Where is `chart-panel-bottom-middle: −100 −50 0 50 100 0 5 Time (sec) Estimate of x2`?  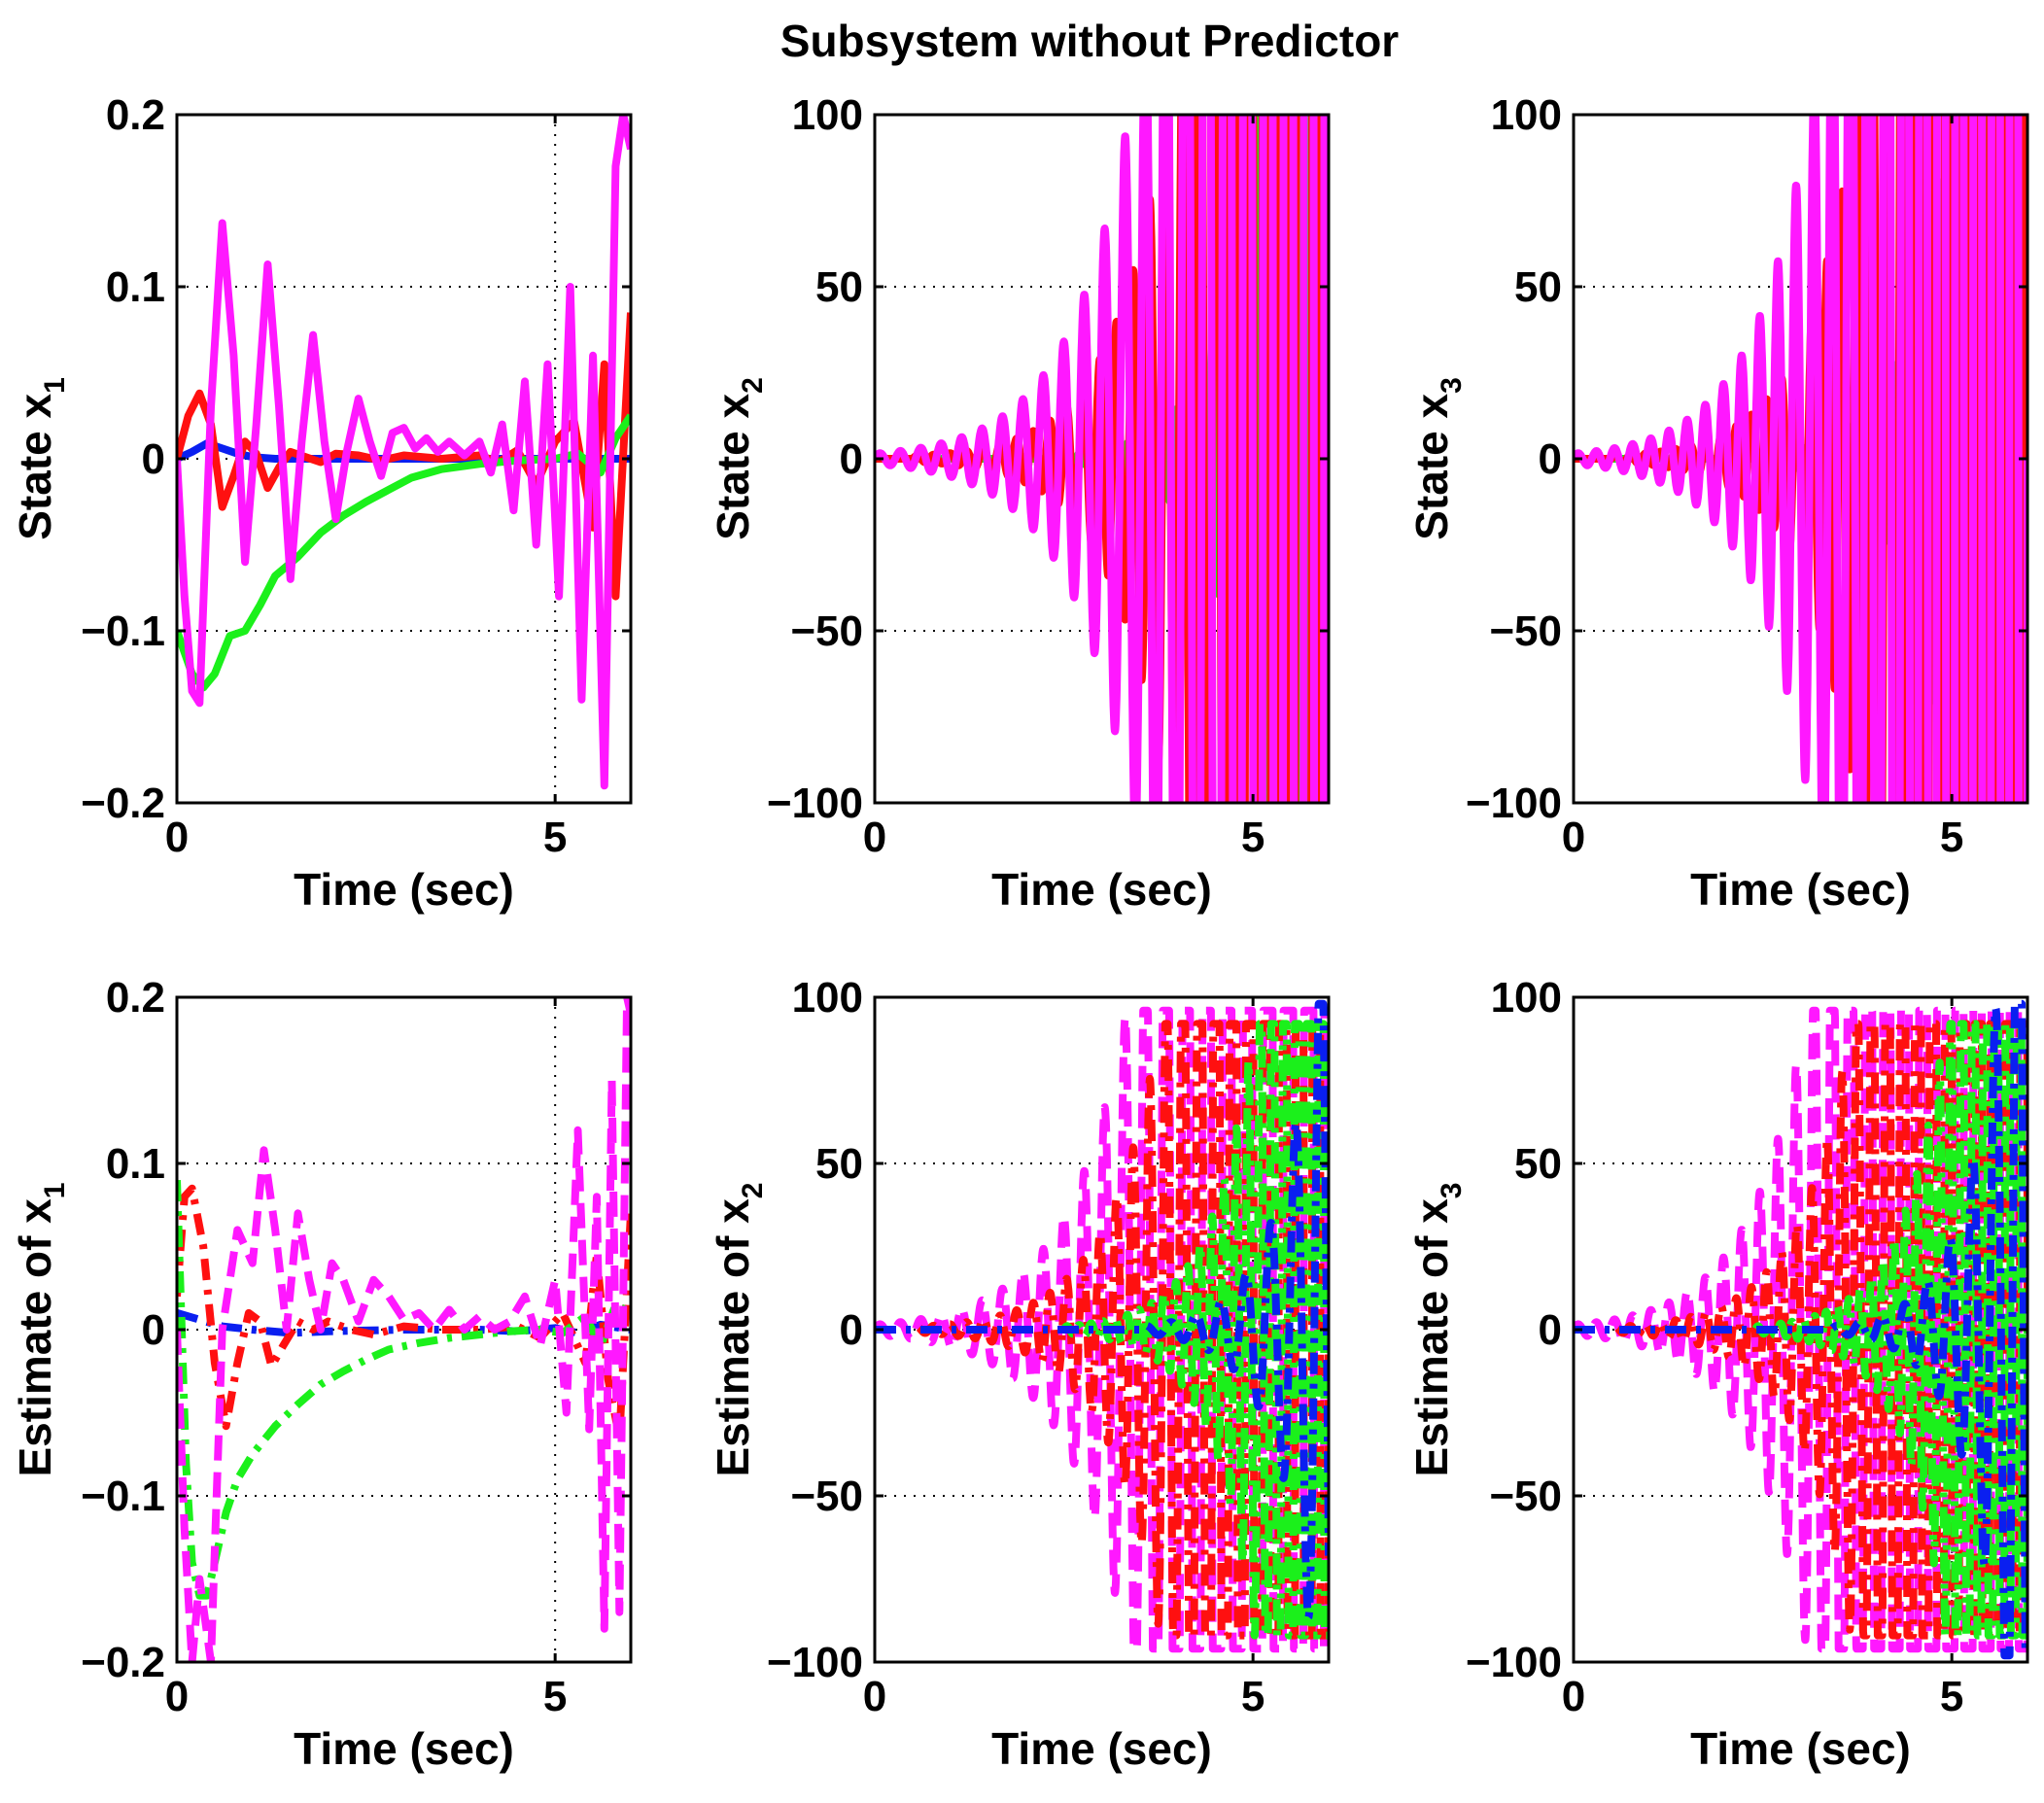 chart-panel-bottom-middle: −100 −50 0 50 100 0 5 Time (sec) Estimate of x2 is located at coordinates (1020, 1374).